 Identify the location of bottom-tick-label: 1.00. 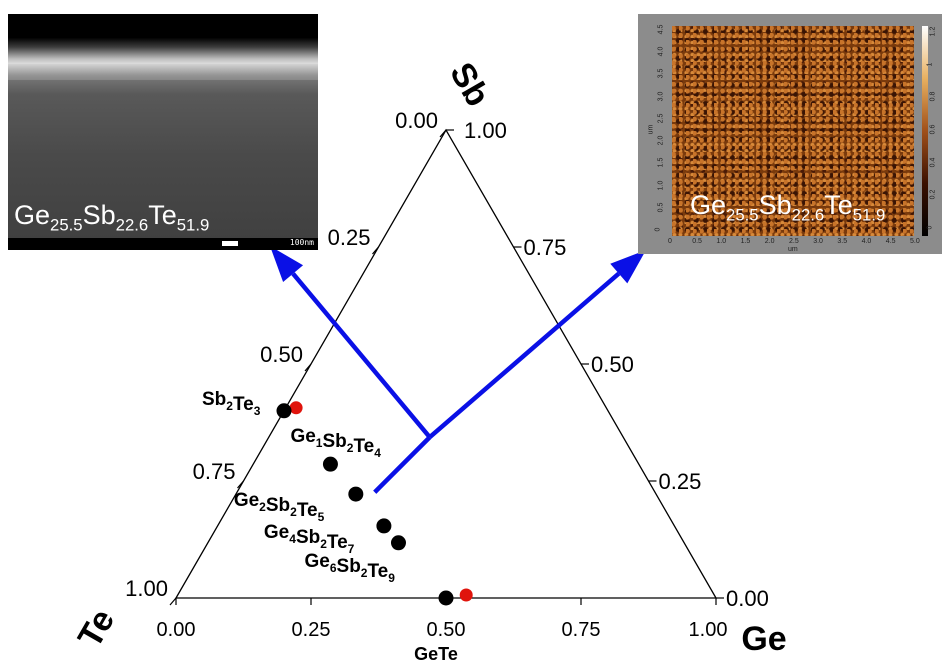
(708, 630).